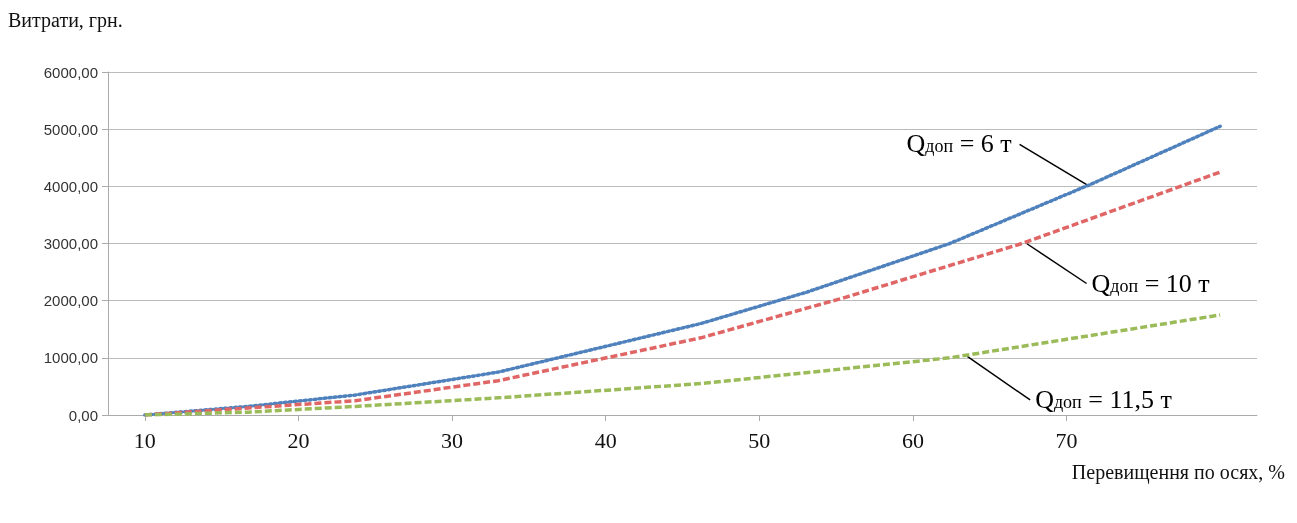 Image resolution: width=1297 pixels, height=523 pixels. Describe the element at coordinates (65, 20) in the screenshot. I see `y-axis-title: Витрати, грн.` at that location.